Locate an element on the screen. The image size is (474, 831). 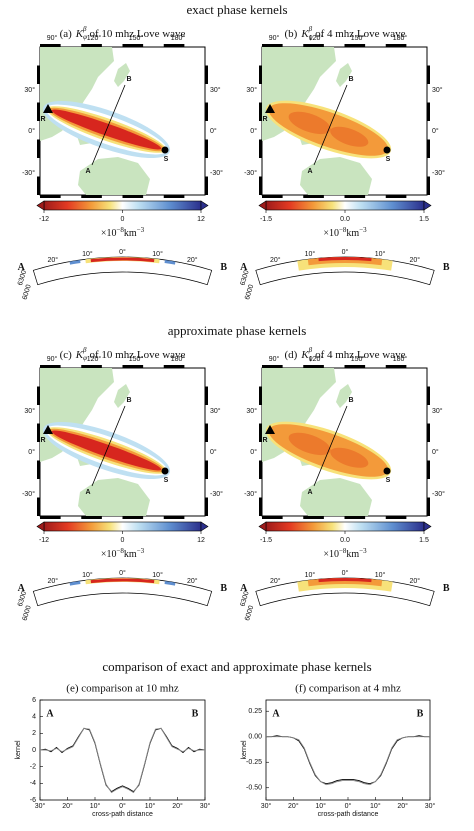
y-tick-label: 6 is located at coordinates (34, 700).